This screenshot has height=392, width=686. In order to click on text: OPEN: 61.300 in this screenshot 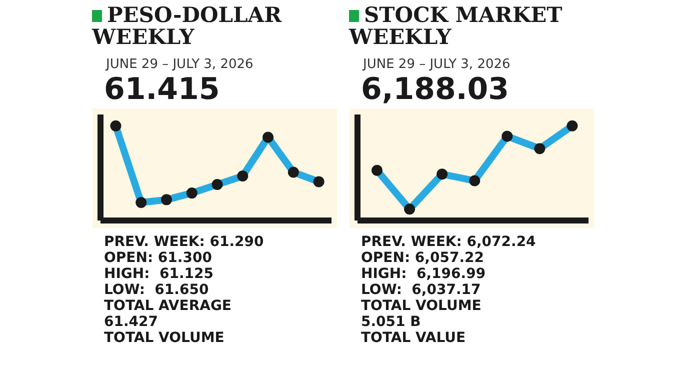, I will do `click(158, 258)`.